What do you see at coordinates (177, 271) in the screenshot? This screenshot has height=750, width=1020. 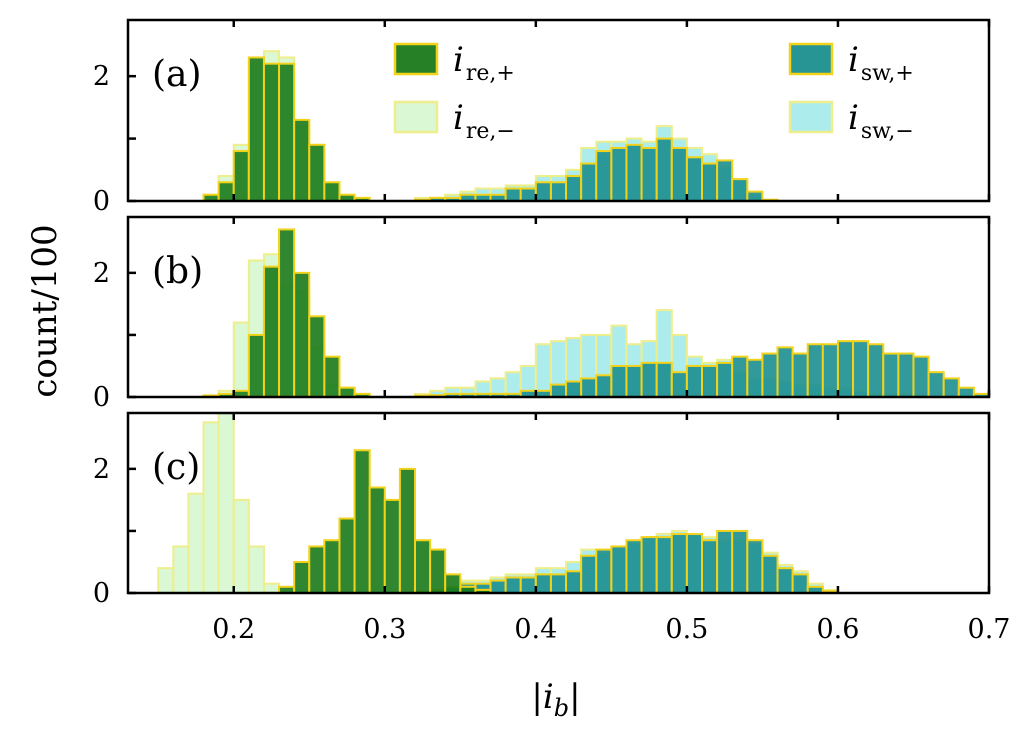 I see `panel-label: (b)` at bounding box center [177, 271].